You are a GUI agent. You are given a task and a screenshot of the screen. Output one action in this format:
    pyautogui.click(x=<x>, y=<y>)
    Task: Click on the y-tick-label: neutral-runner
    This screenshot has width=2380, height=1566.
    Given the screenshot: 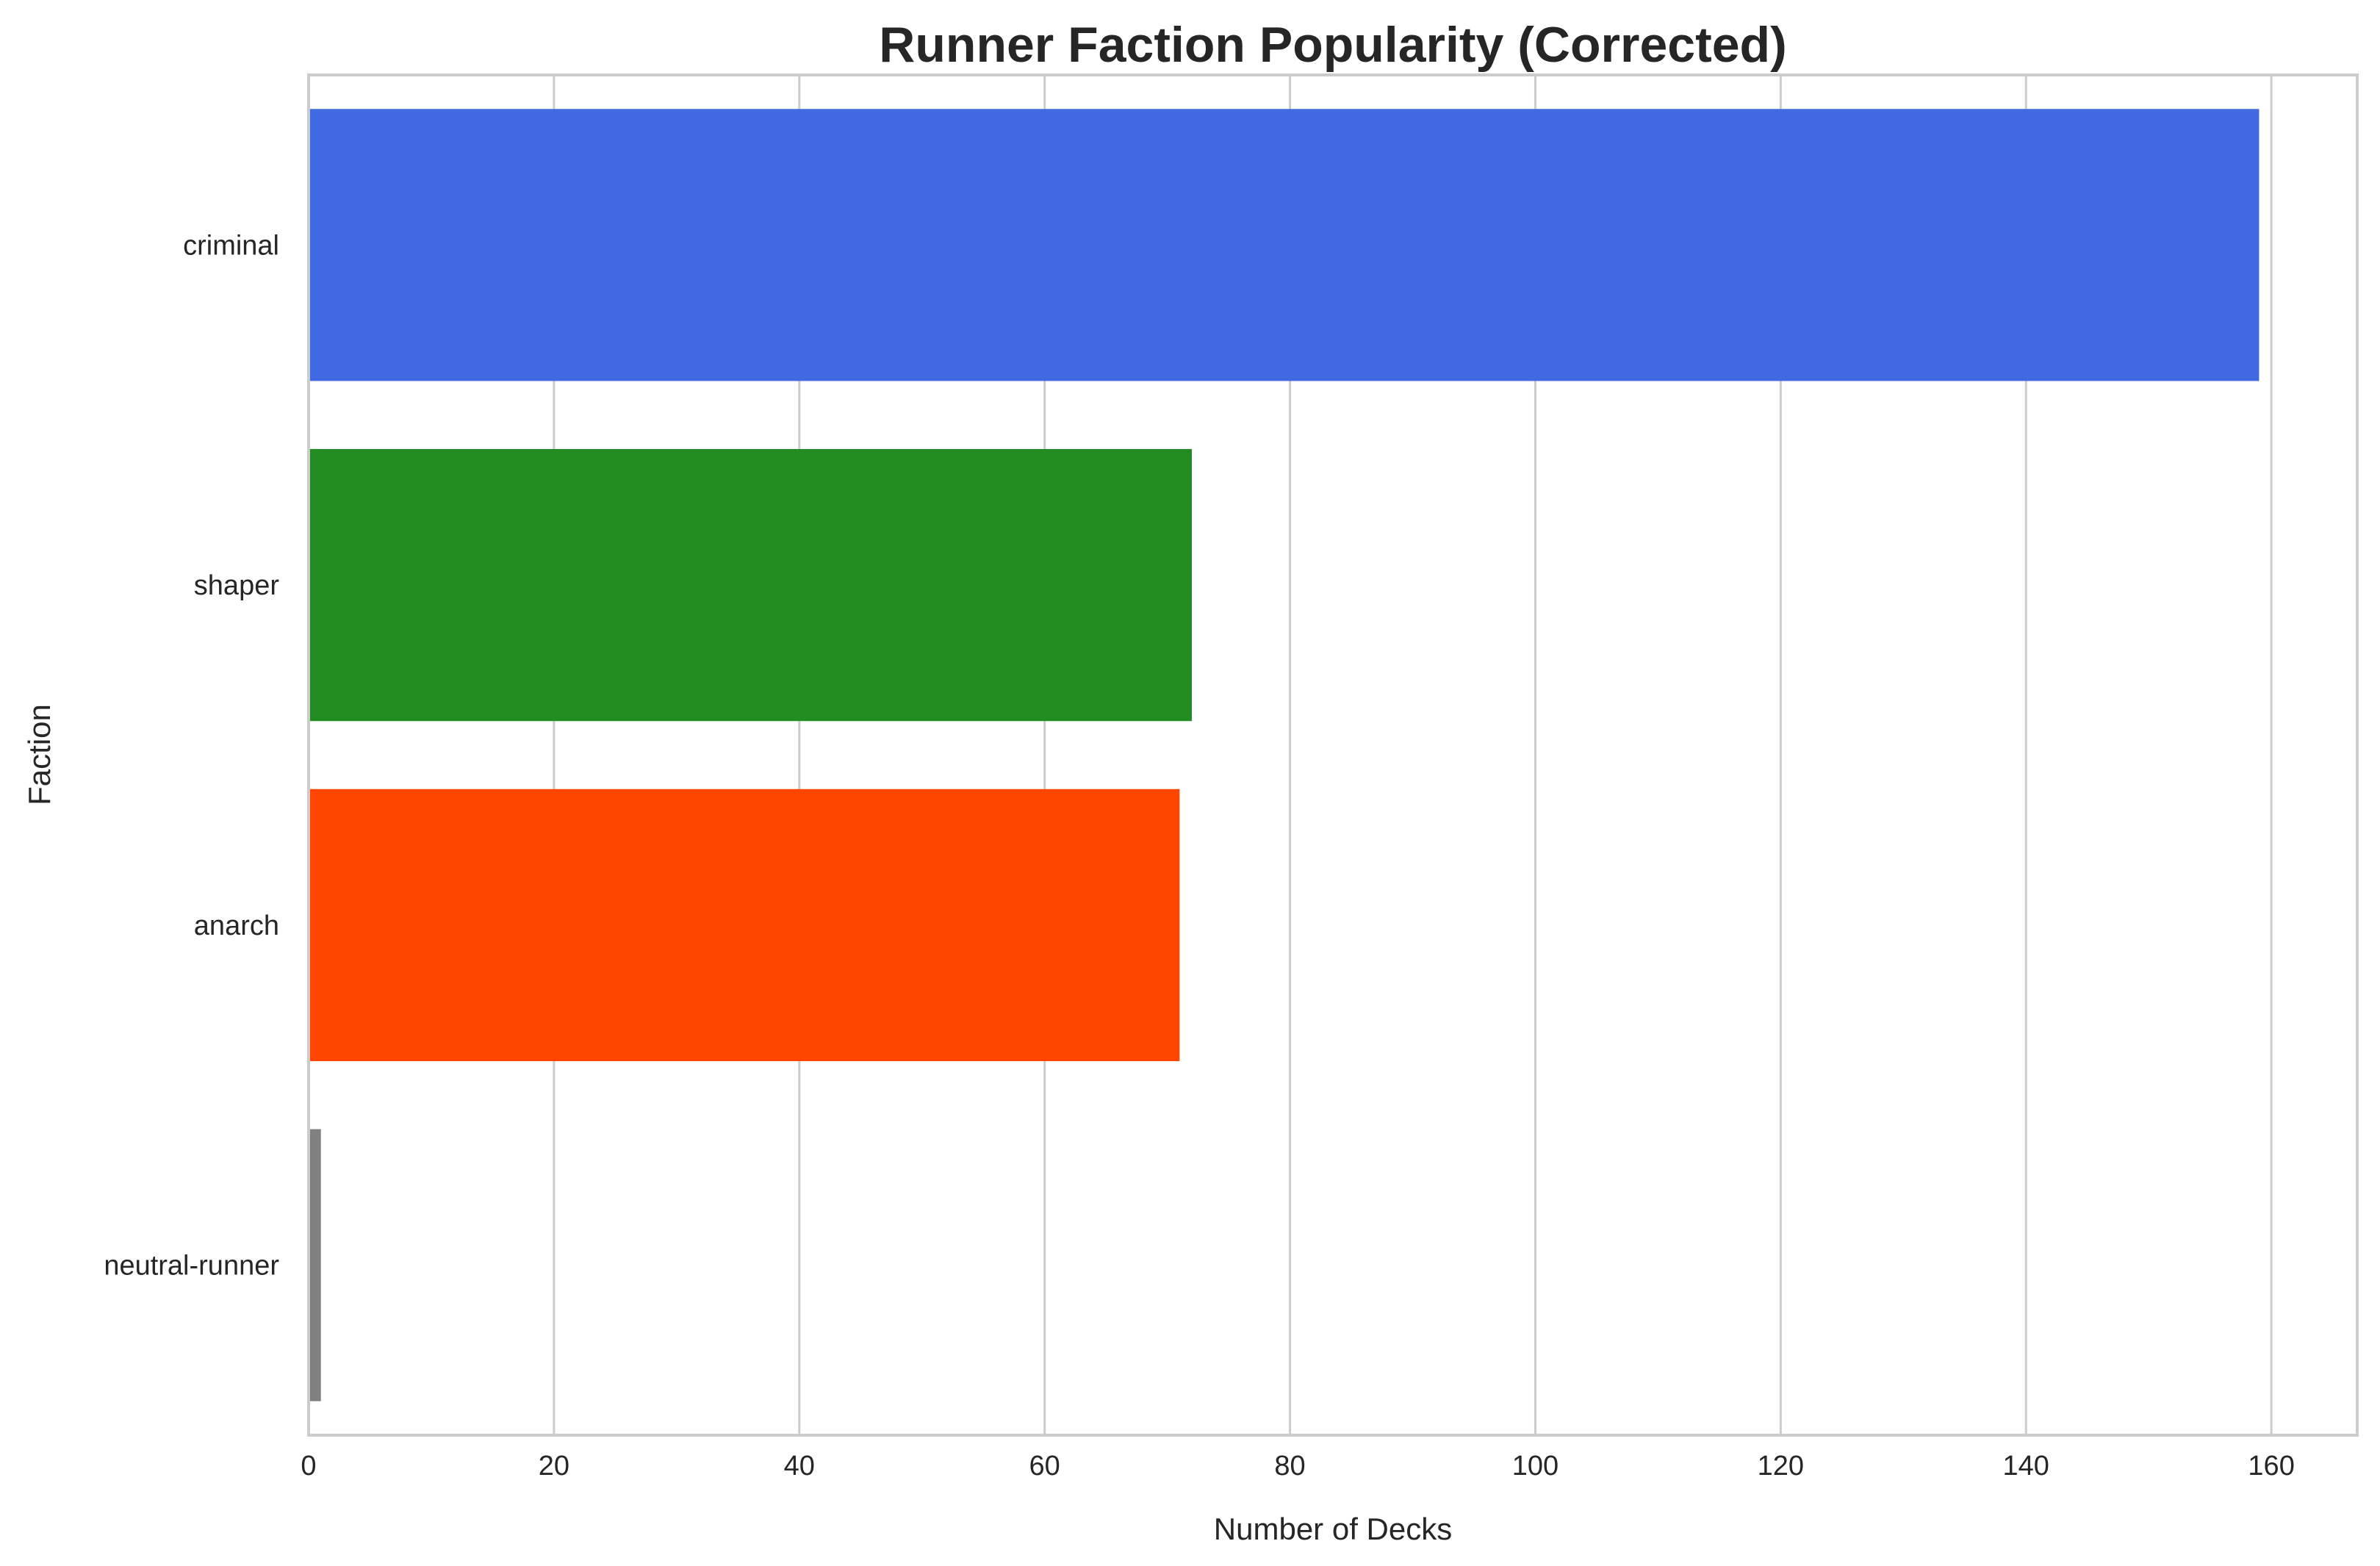 What is the action you would take?
    pyautogui.click(x=191, y=1266)
    